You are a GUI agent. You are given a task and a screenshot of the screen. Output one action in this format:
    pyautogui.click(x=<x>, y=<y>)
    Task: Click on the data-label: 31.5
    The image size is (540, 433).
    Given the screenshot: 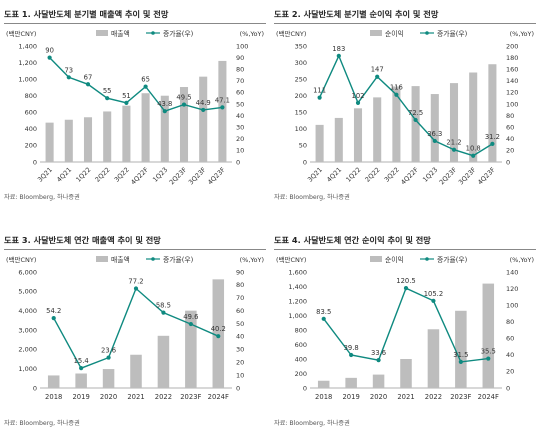 What is the action you would take?
    pyautogui.click(x=460, y=355)
    